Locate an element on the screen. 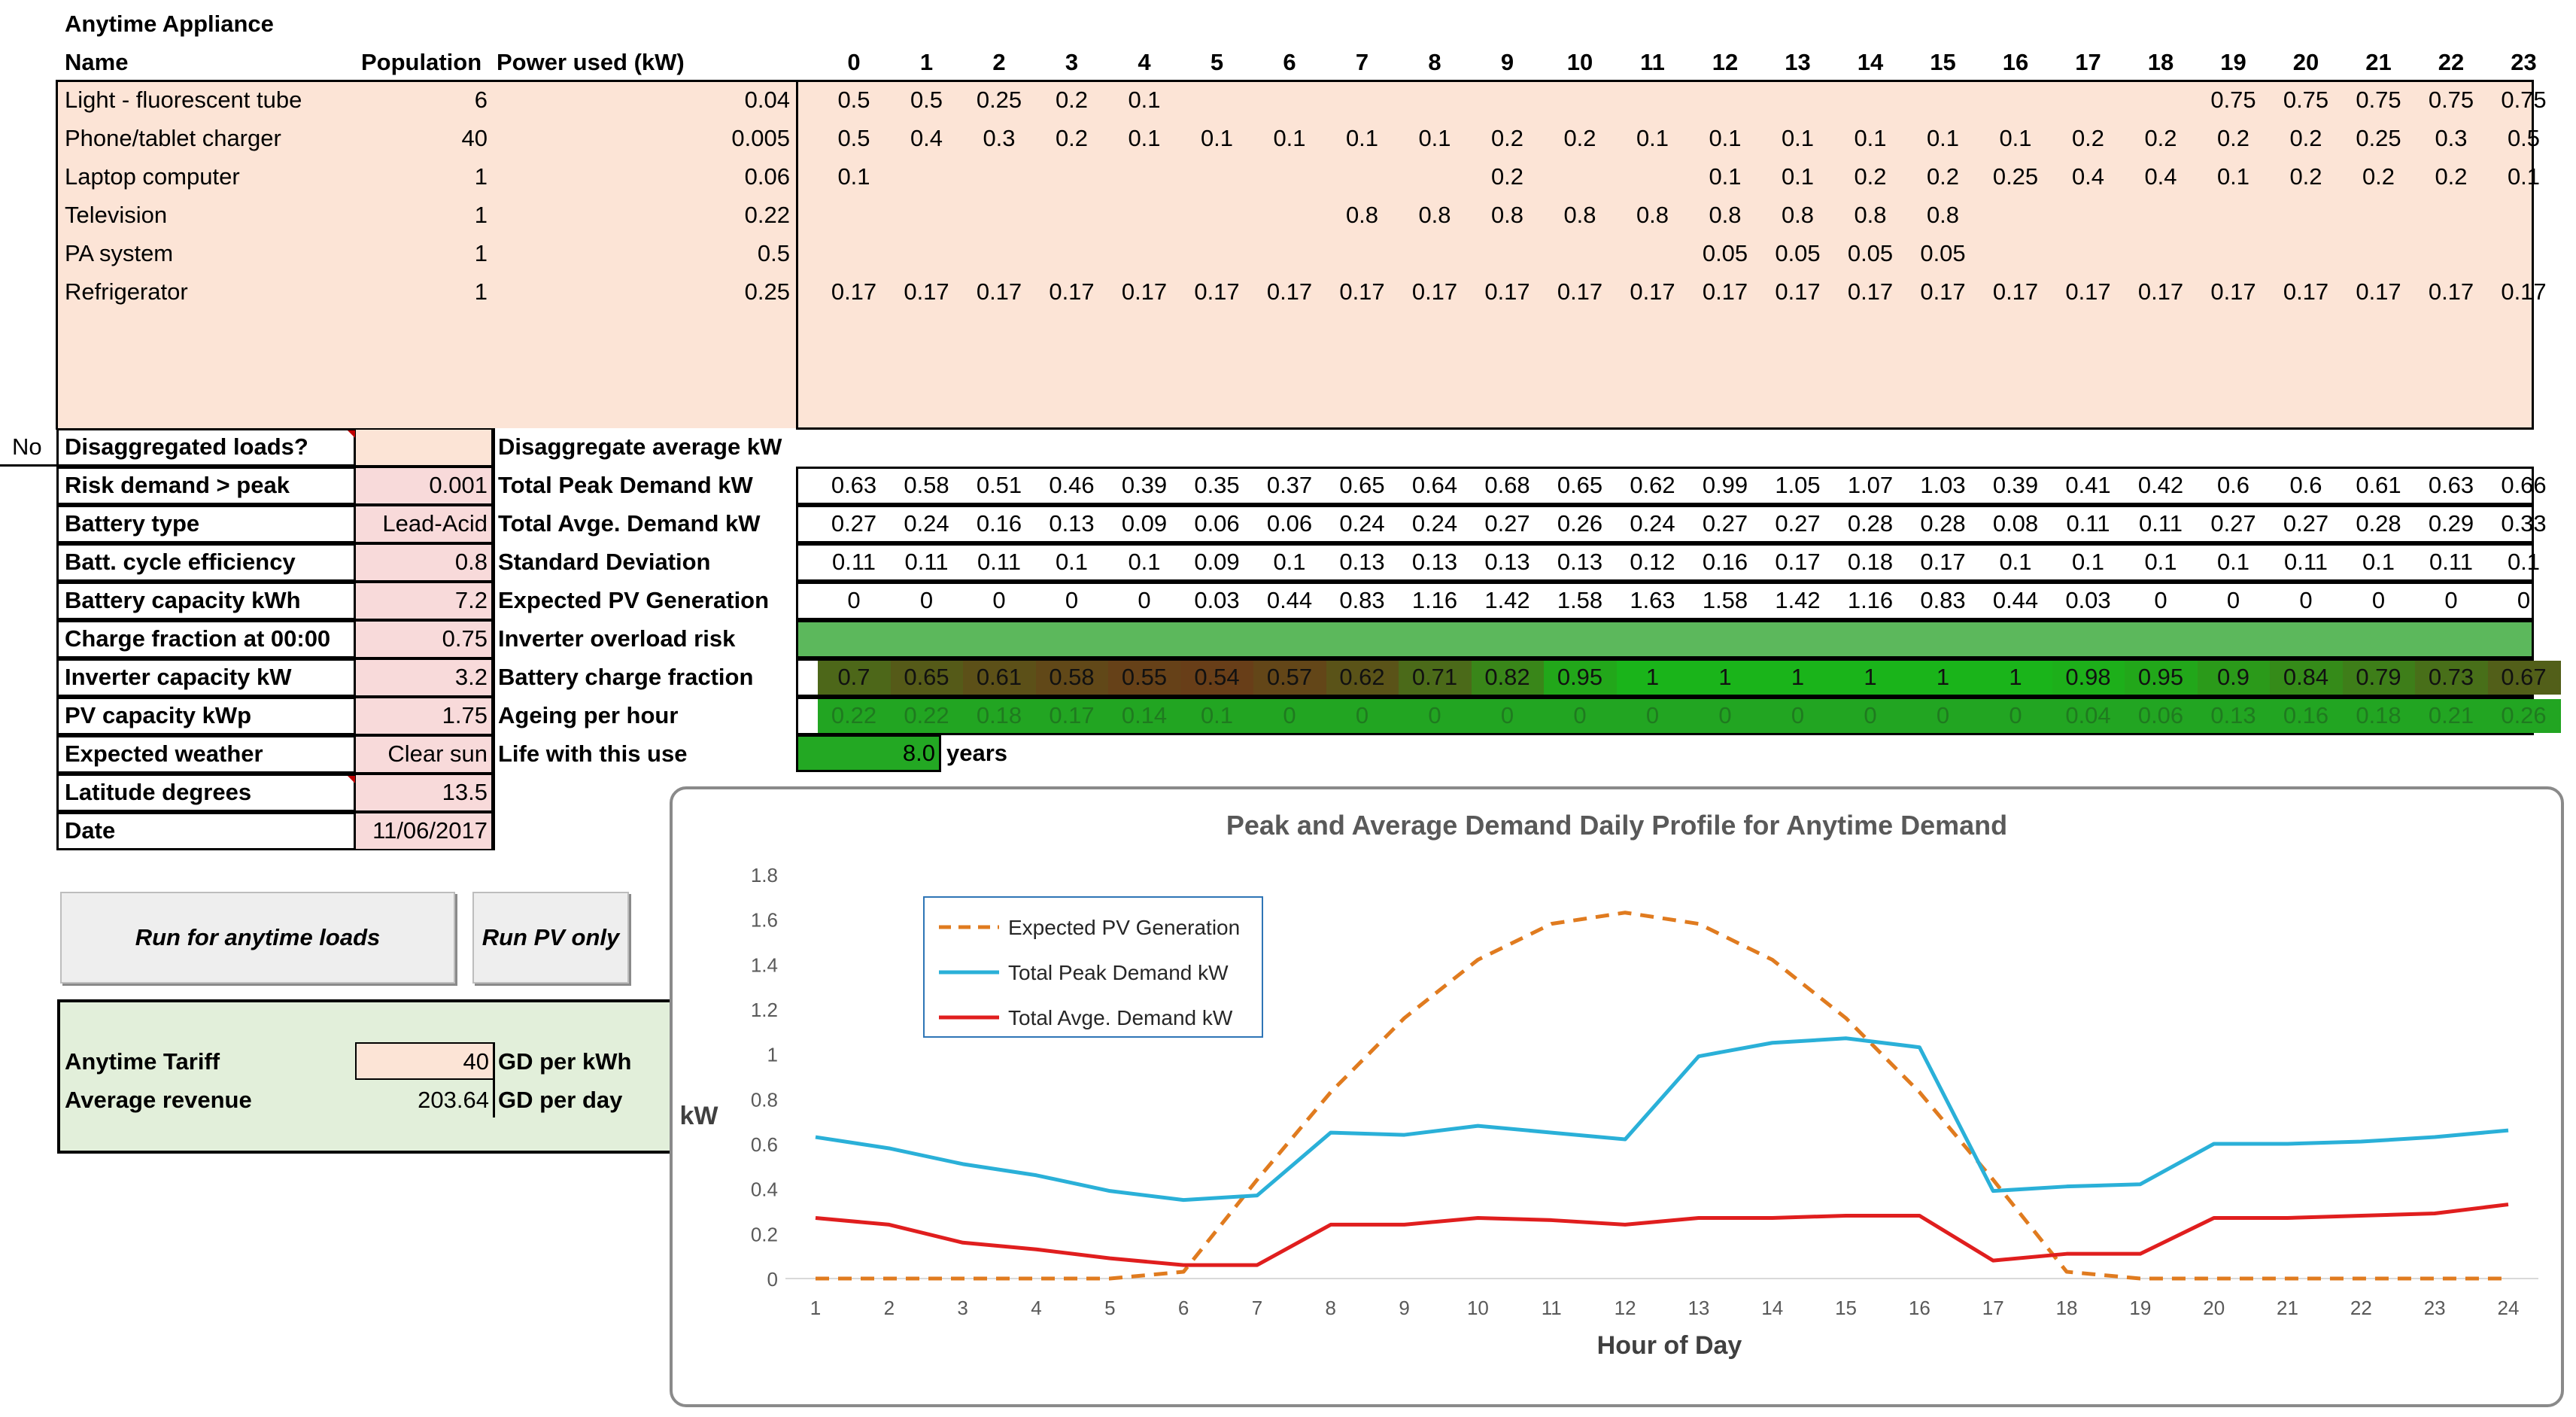 The image size is (2576, 1417). param-value: 0.8 is located at coordinates (471, 562).